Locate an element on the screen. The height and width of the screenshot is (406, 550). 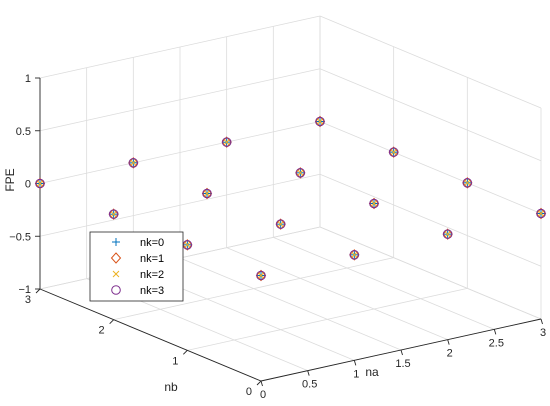
y-tick-label: 0 is located at coordinates (249, 392).